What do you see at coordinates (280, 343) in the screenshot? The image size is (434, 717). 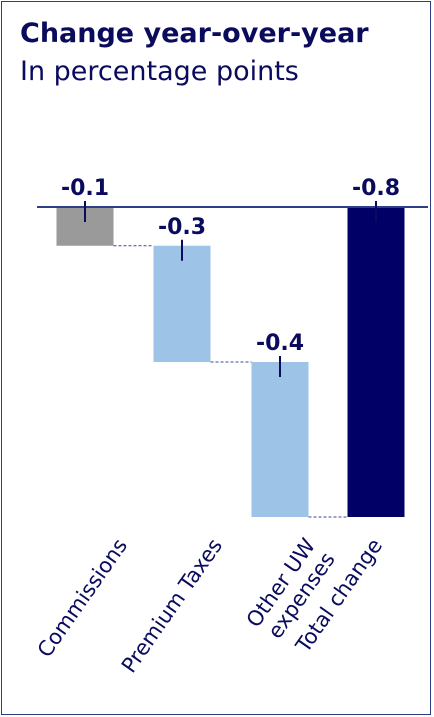 I see `value-label-2: -0.4` at bounding box center [280, 343].